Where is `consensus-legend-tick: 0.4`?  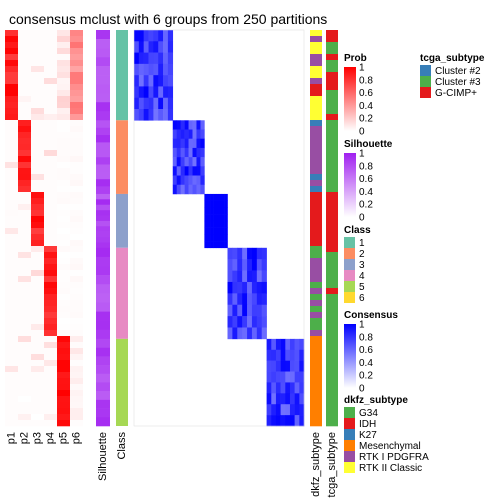
consensus-legend-tick: 0.4 is located at coordinates (366, 363).